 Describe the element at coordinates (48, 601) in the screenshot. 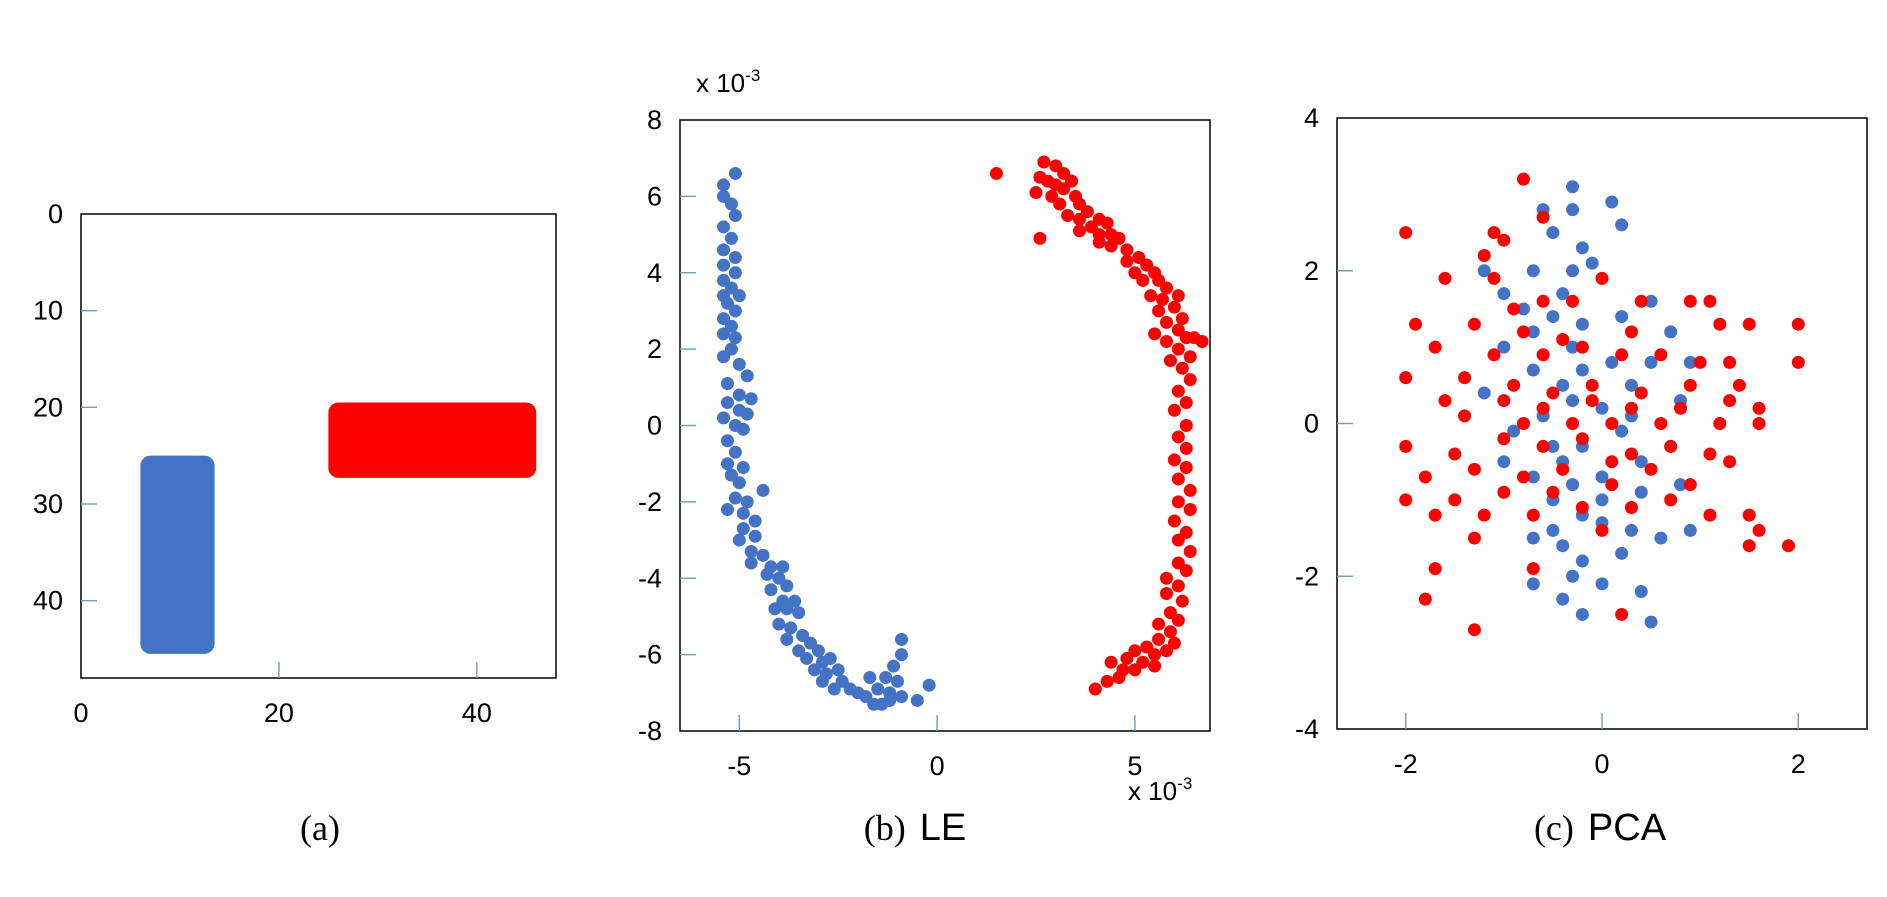

I see `panel-a-ytick-label: 40` at that location.